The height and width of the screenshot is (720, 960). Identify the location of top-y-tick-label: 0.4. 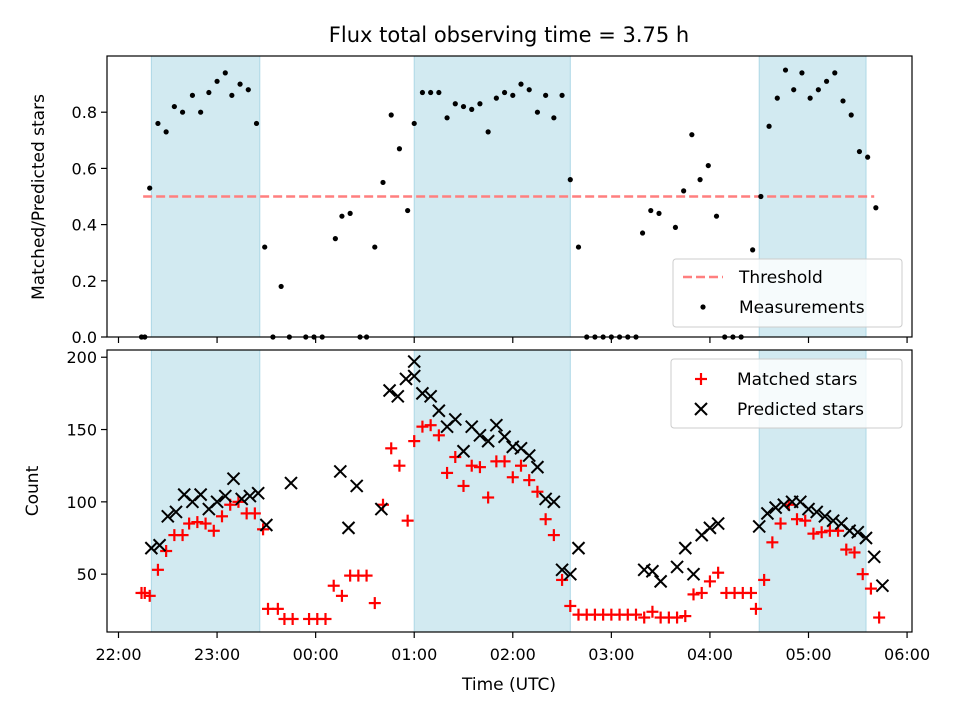
(84, 225).